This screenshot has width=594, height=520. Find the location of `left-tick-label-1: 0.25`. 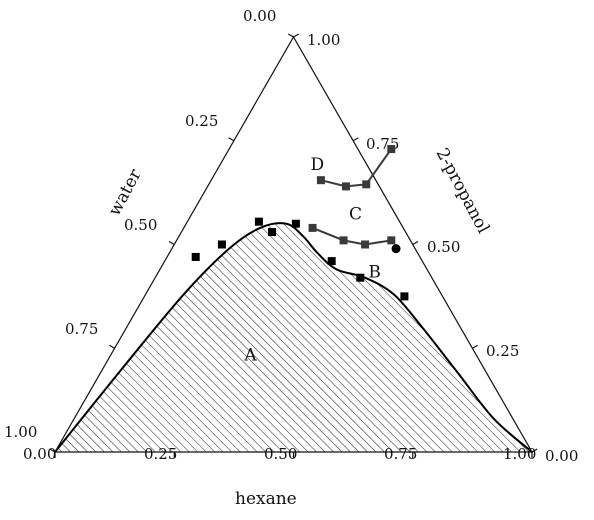

left-tick-label-1: 0.25 is located at coordinates (201, 121).